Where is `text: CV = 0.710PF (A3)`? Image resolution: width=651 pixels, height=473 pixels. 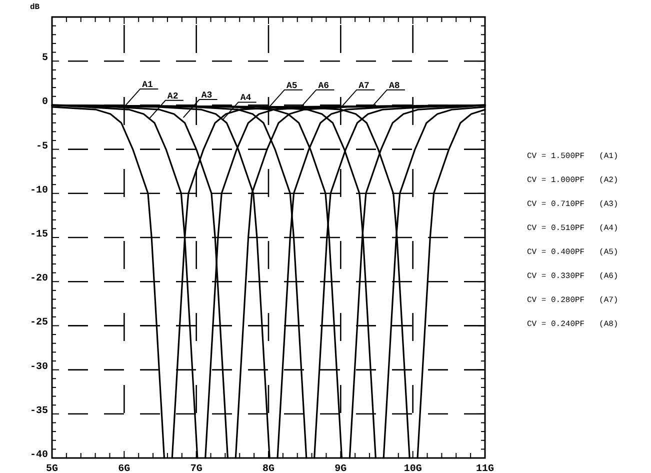 text: CV = 0.710PF (A3) is located at coordinates (572, 204).